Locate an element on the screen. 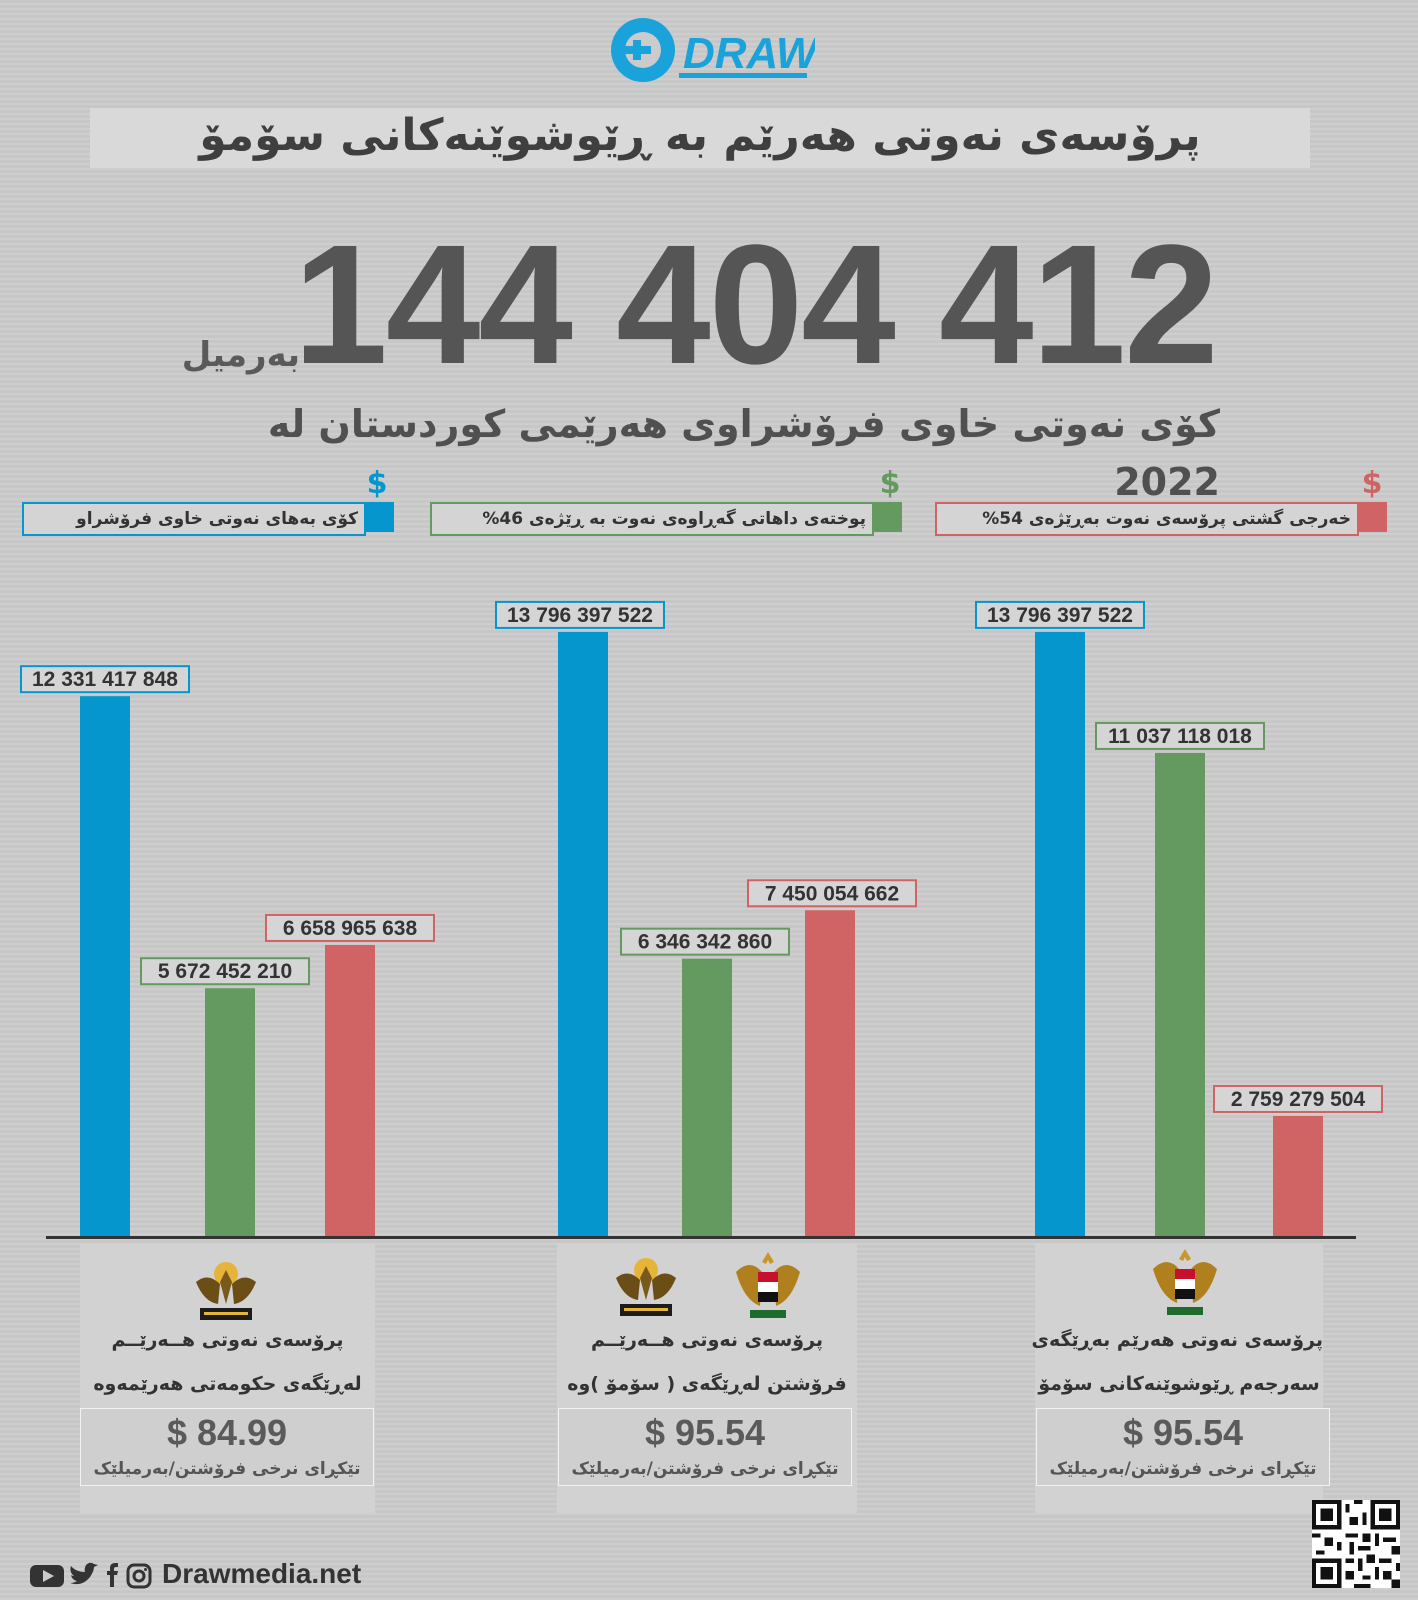  data-label: 6 346 342 860 is located at coordinates (705, 942).